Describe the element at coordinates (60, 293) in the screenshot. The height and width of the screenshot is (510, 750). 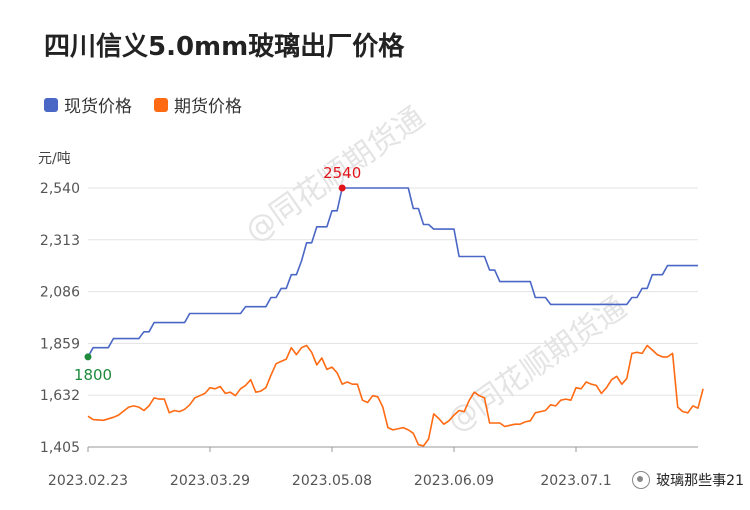
I see `y-tick-label: 2,086` at that location.